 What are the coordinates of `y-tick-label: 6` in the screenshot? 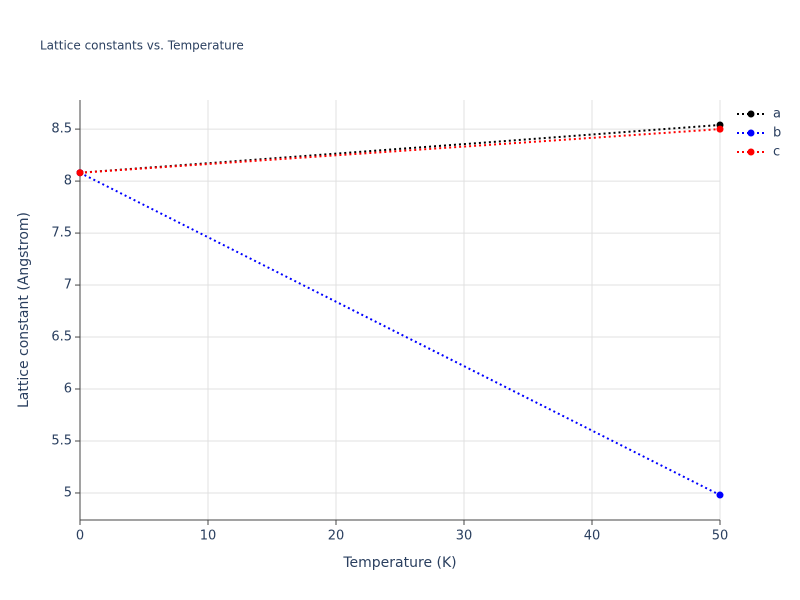 It's located at (68, 389).